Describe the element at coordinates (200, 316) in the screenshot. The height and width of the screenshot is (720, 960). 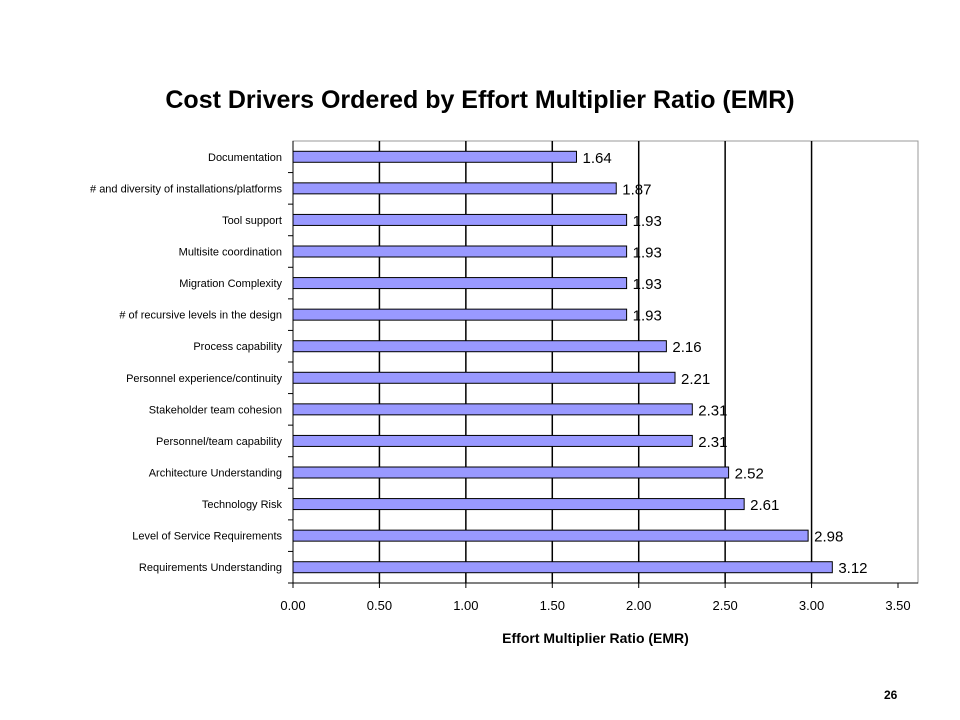
I see `category-label: # of recursive levels in the design` at that location.